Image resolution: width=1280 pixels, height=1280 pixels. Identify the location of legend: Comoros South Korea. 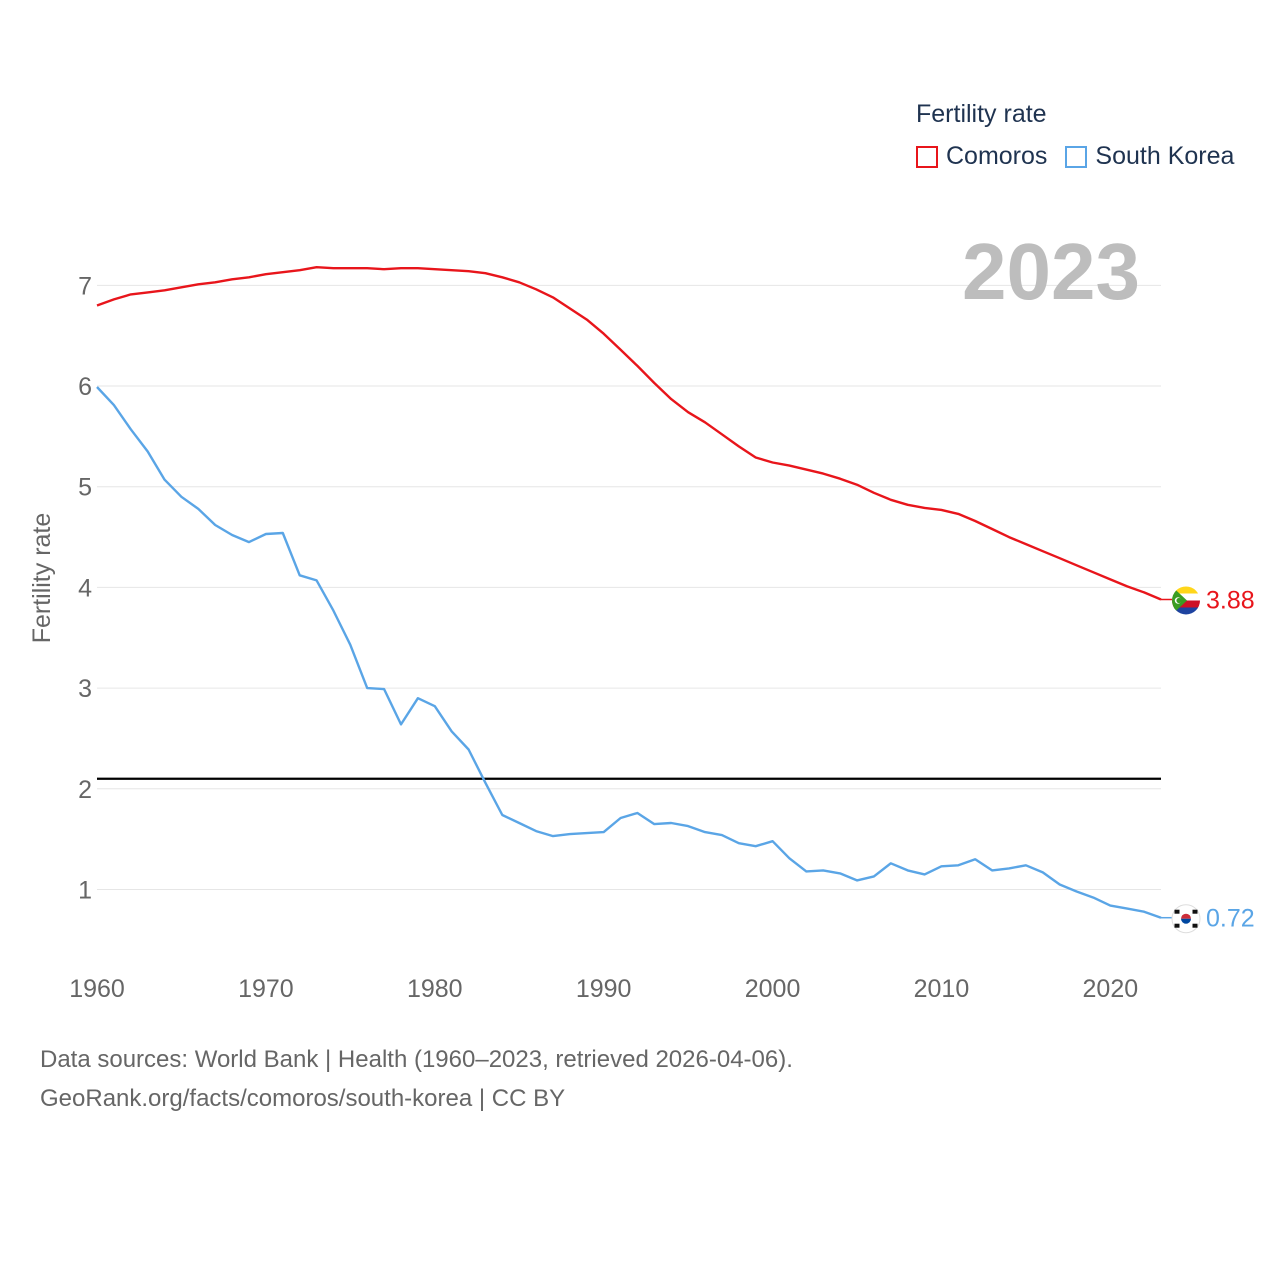
(1084, 156).